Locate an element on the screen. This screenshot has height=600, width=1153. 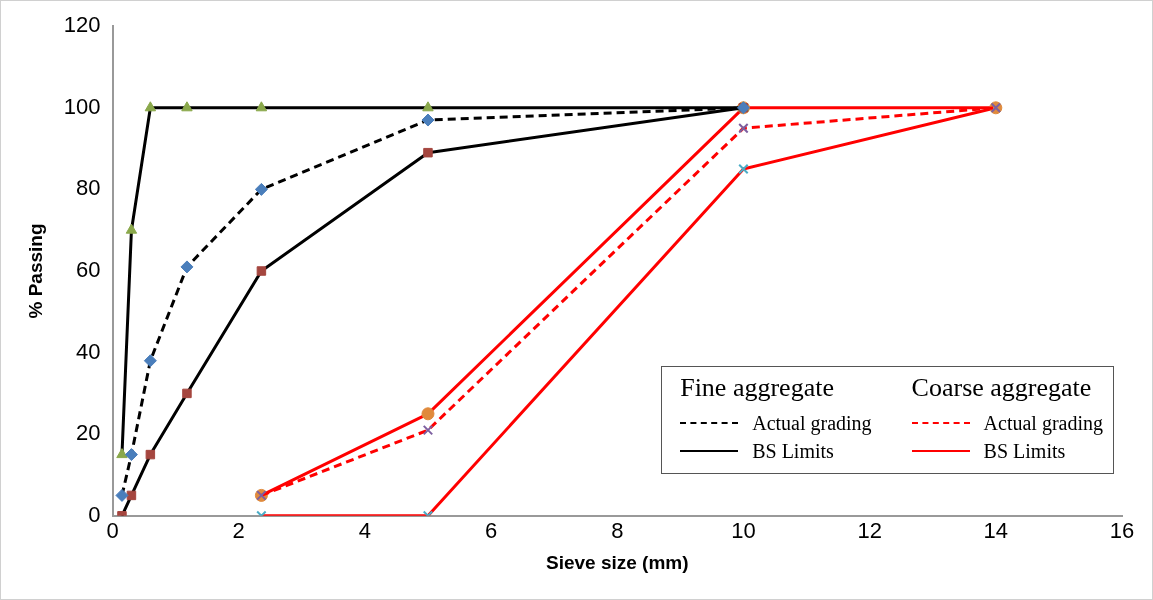
y-tick-label: 120 is located at coordinates (82, 25).